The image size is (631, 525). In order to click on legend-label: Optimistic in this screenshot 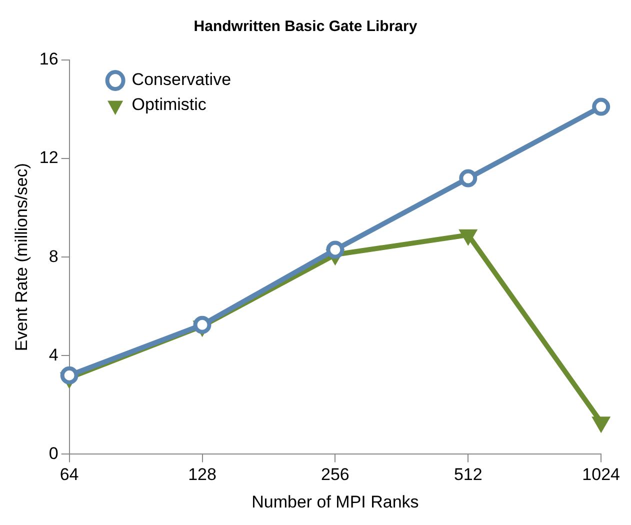, I will do `click(169, 104)`.